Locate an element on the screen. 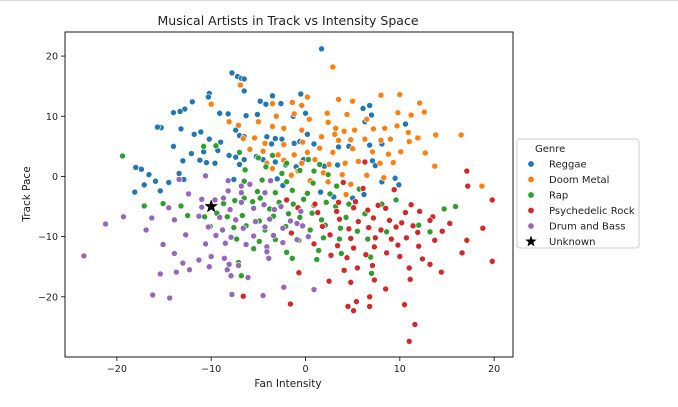  legend-marker-star is located at coordinates (531, 241).